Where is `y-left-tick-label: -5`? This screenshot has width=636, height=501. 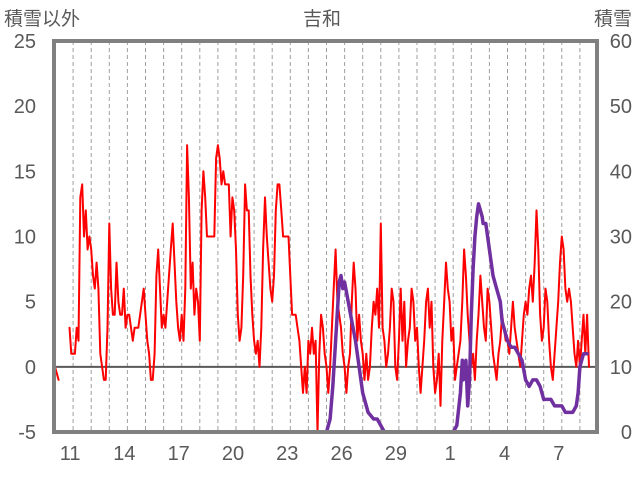
y-left-tick-label: -5 is located at coordinates (27, 433).